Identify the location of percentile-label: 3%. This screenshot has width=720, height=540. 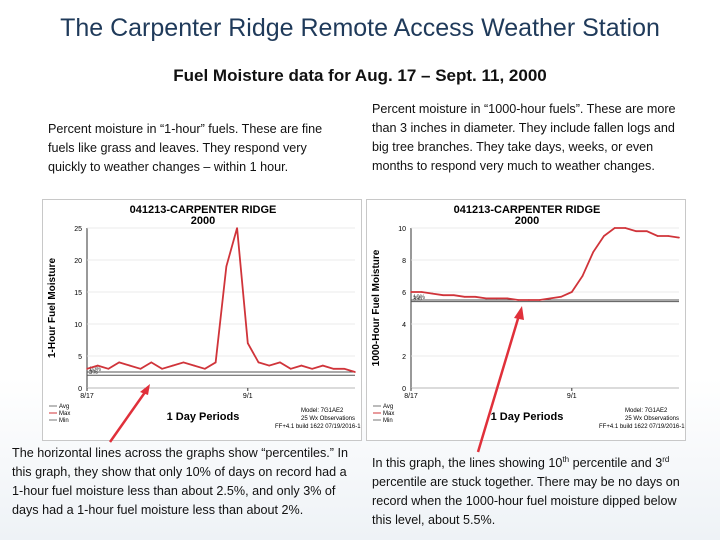
(417, 300).